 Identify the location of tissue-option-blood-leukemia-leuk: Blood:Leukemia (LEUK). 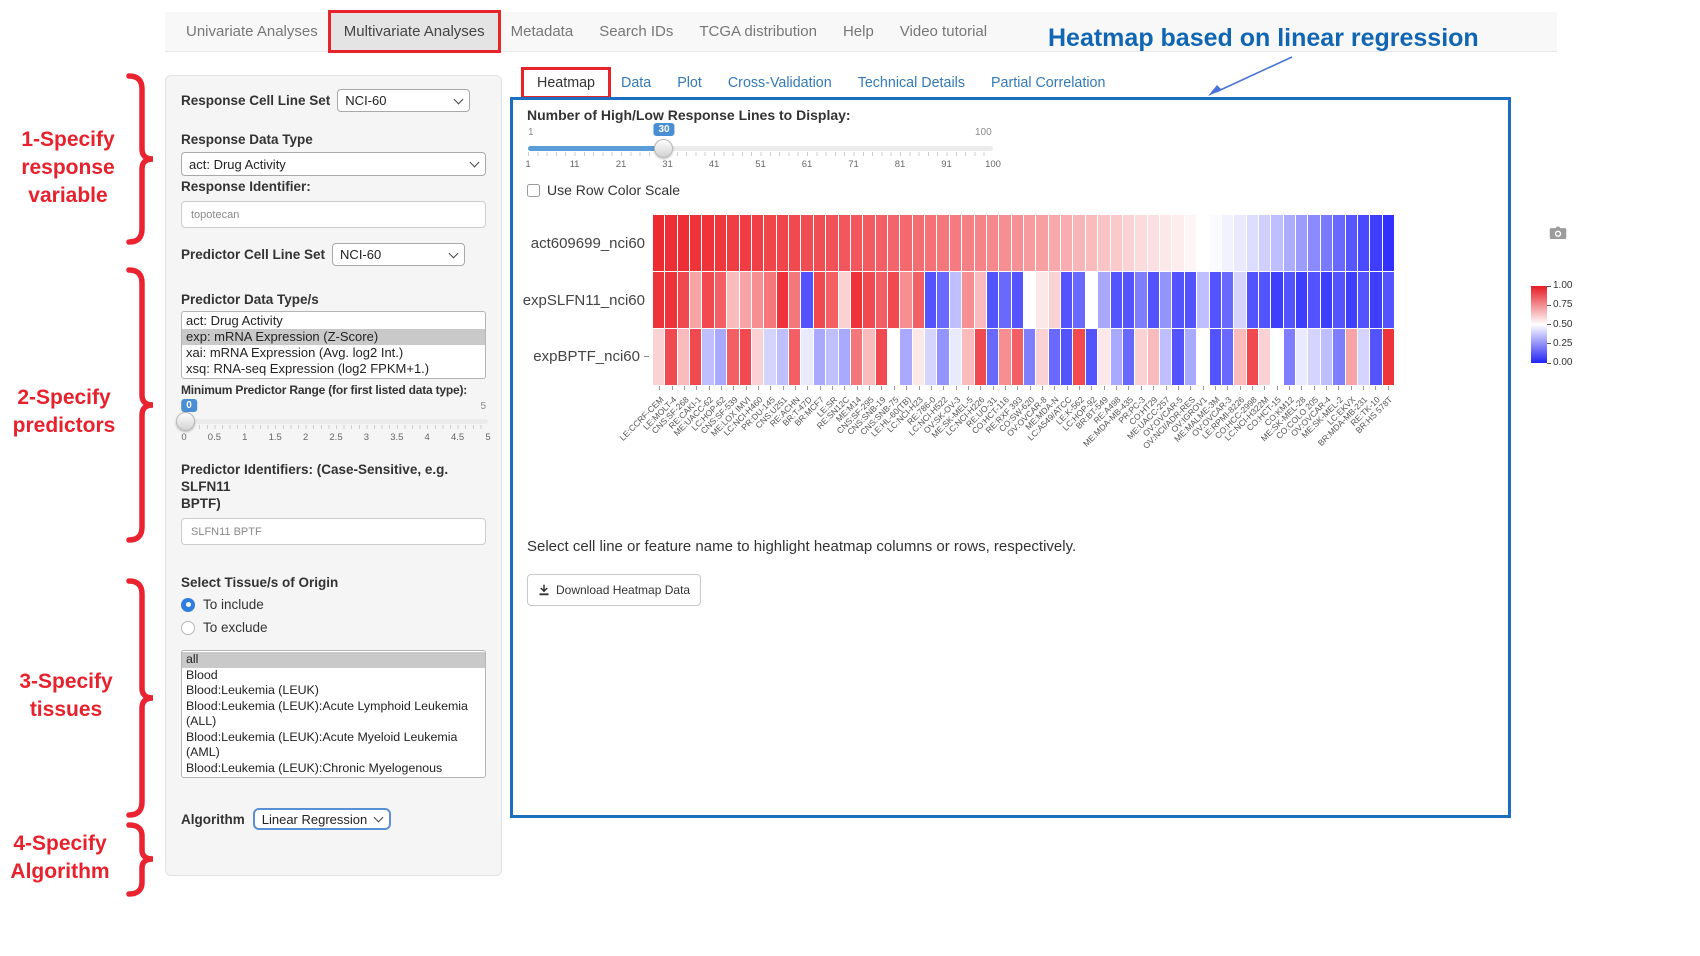
(252, 690).